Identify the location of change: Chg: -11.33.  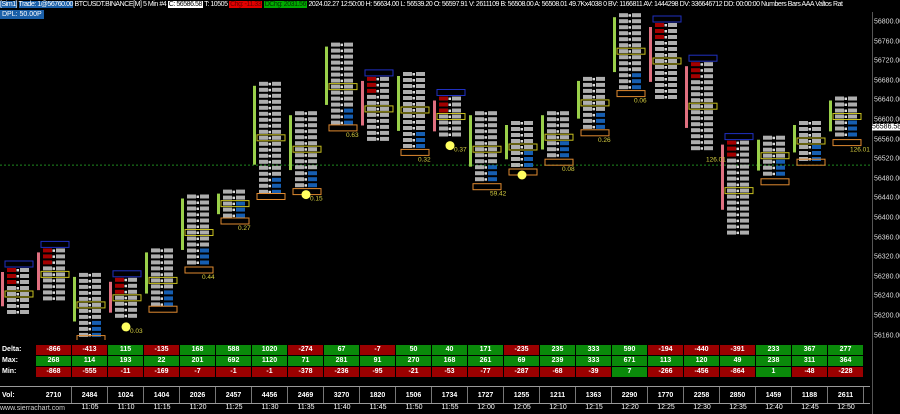
(246, 4).